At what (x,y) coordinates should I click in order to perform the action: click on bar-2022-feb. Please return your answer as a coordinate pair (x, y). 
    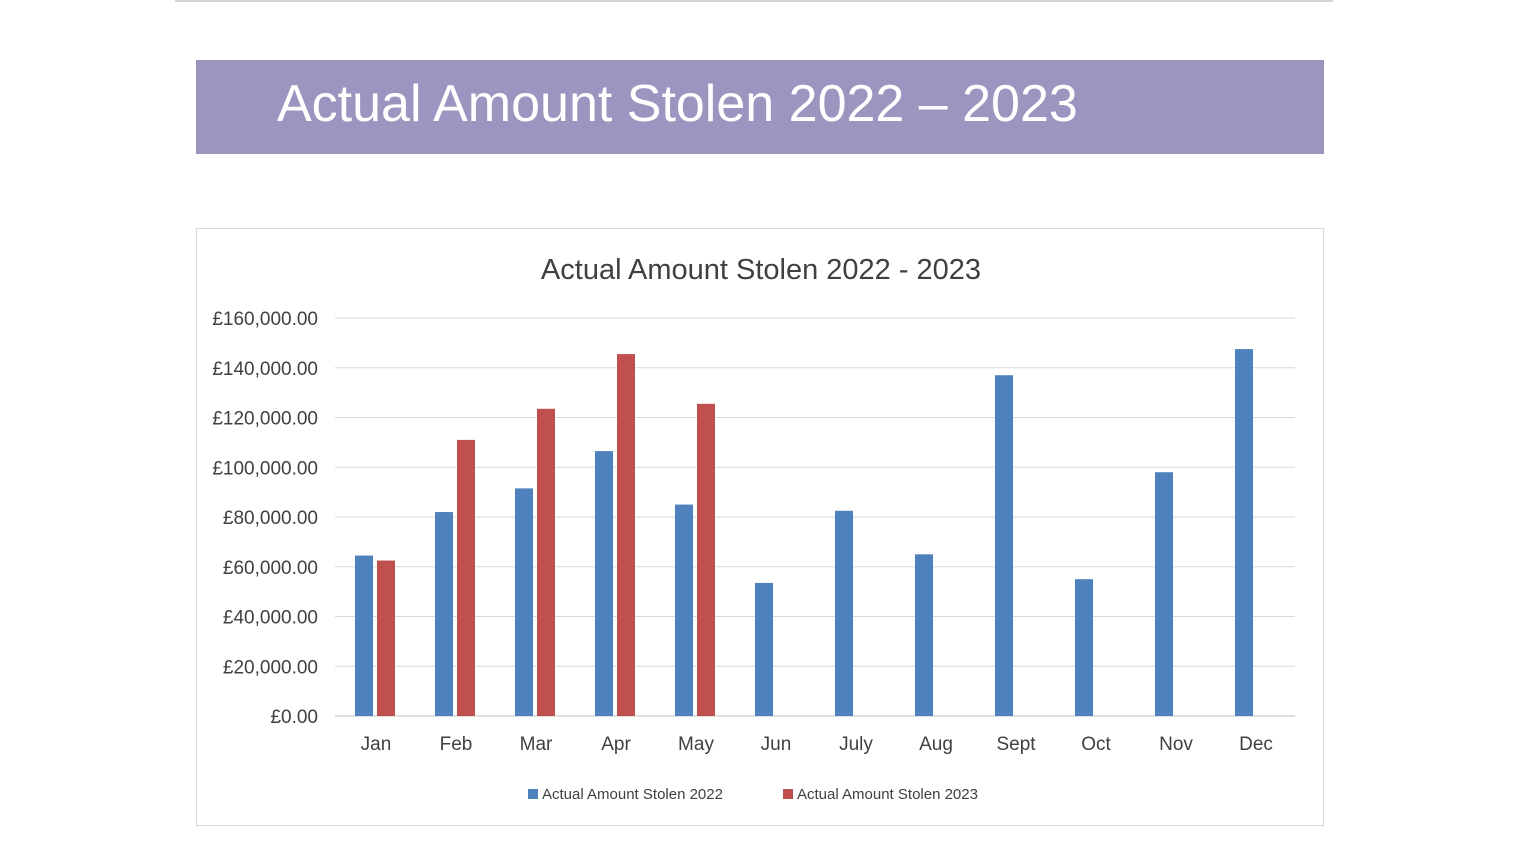
    Looking at the image, I should click on (444, 614).